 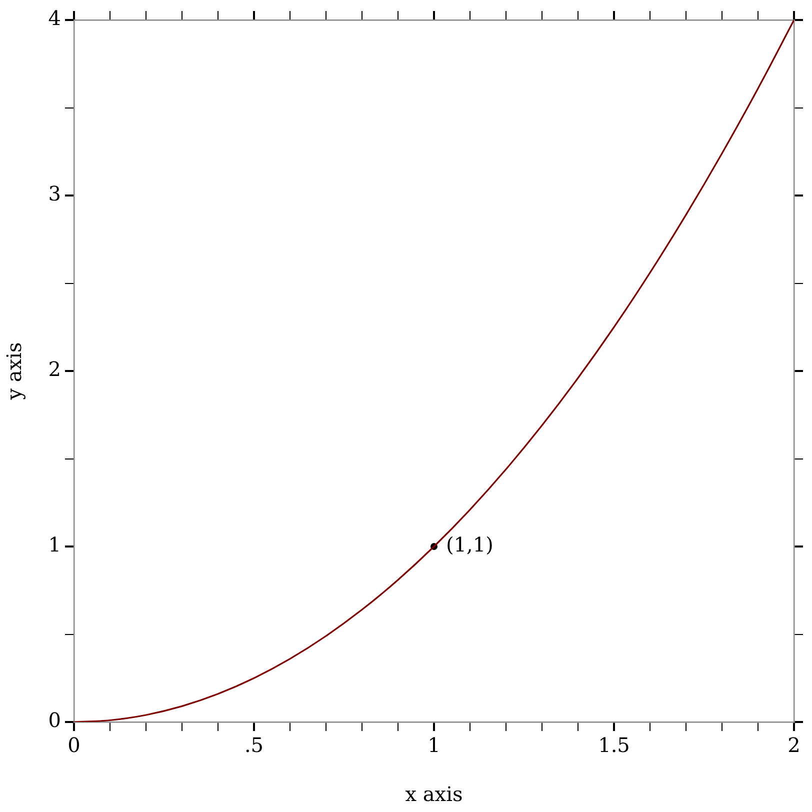 I want to click on annotation: (1,1), so click(x=470, y=544).